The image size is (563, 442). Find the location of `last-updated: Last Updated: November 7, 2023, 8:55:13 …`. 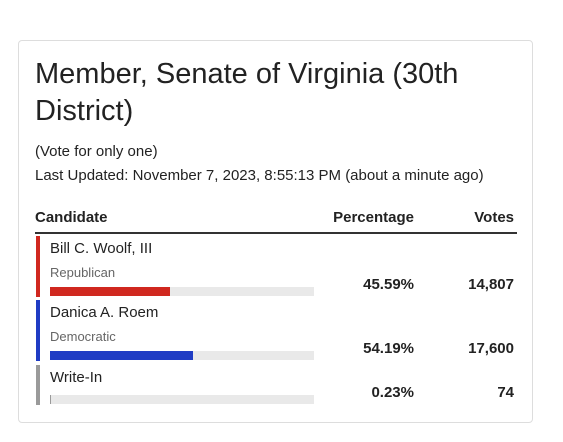

last-updated: Last Updated: November 7, 2023, 8:55:13 … is located at coordinates (259, 175).